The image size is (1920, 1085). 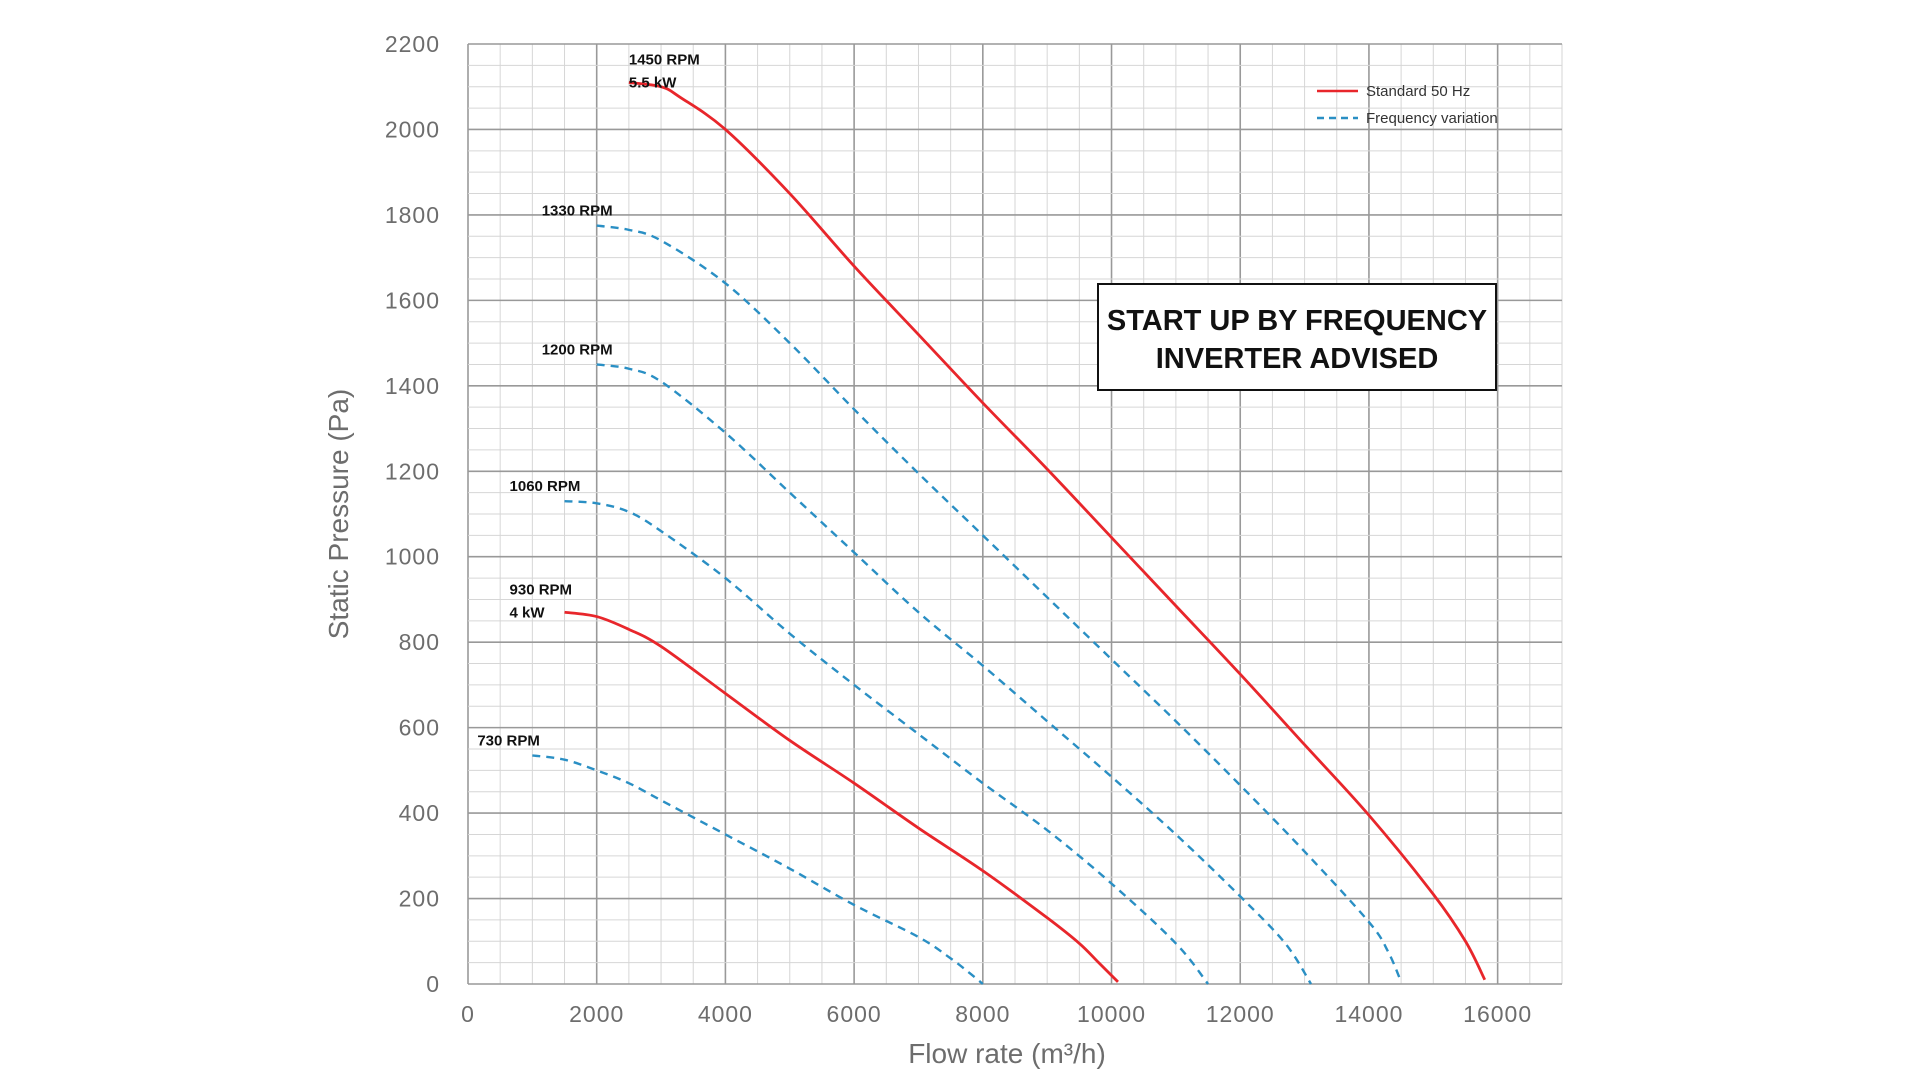 I want to click on x-tick-label: 14000, so click(x=1368, y=1014).